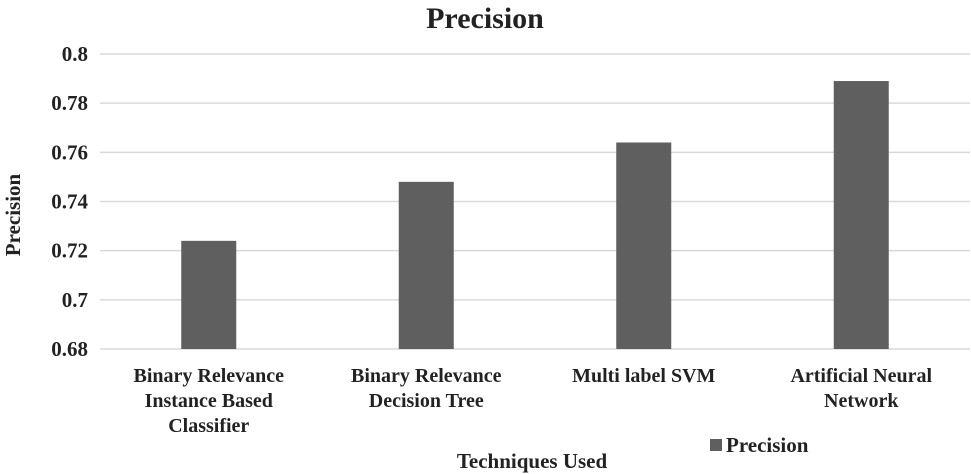 This screenshot has height=474, width=971. What do you see at coordinates (208, 426) in the screenshot?
I see `x-category-label: Classifier` at bounding box center [208, 426].